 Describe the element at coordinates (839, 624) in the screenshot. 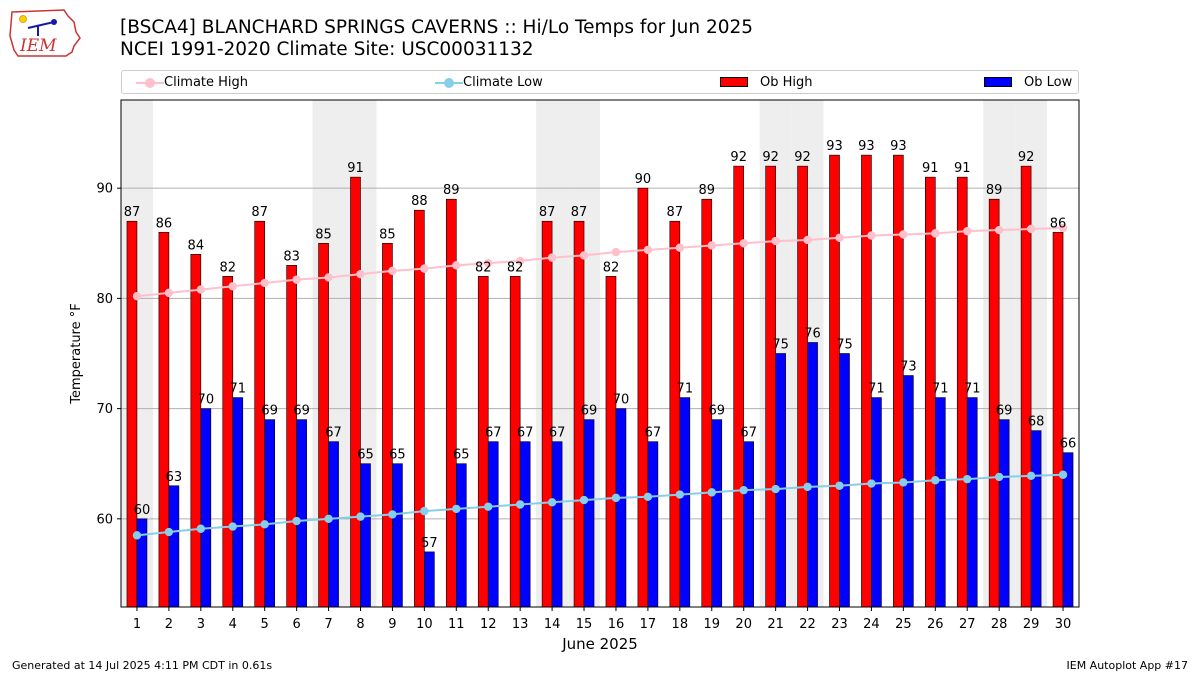

I see `x-tick-label: 23` at that location.